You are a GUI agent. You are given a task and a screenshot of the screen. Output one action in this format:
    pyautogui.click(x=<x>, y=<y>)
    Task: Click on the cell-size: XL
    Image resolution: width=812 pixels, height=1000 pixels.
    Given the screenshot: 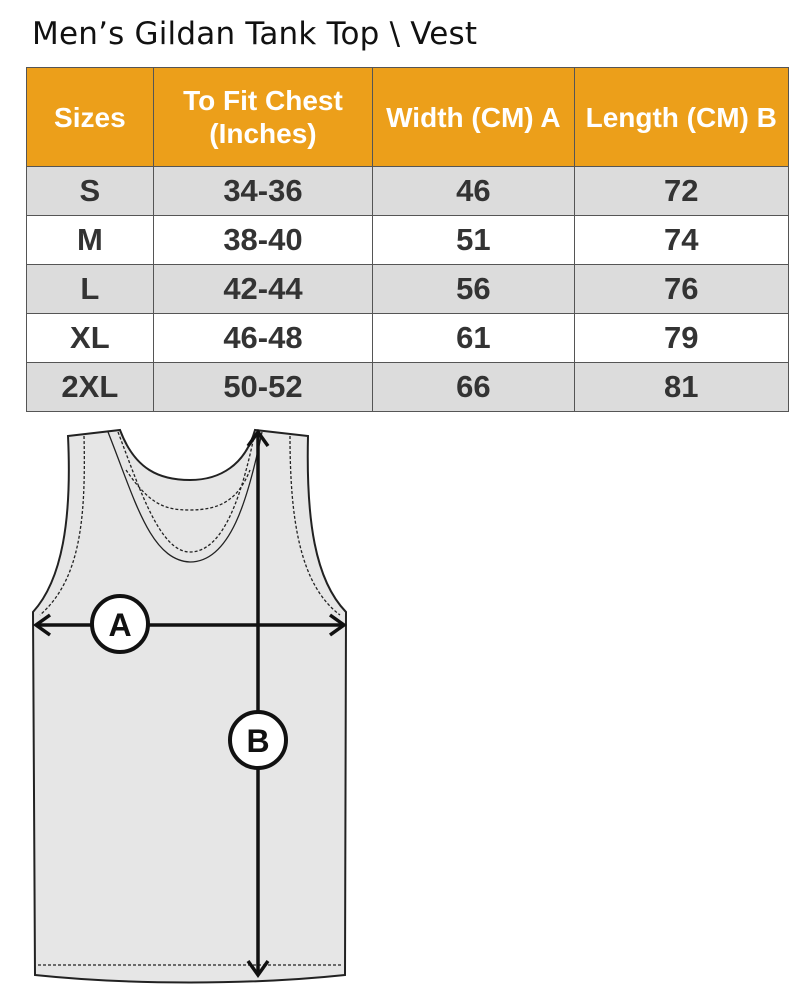 What is the action you would take?
    pyautogui.click(x=90, y=338)
    